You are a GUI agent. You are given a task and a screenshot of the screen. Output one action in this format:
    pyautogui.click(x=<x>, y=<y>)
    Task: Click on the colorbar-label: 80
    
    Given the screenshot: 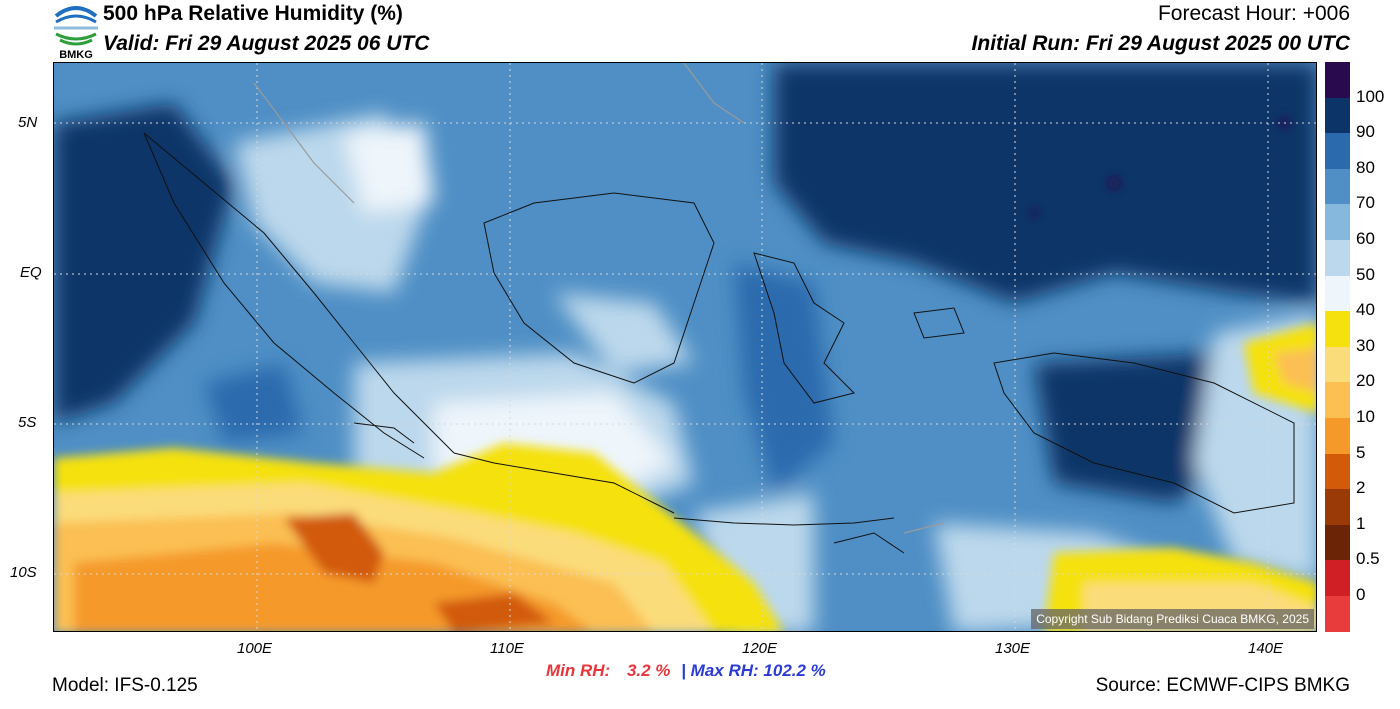 What is the action you would take?
    pyautogui.click(x=1365, y=167)
    